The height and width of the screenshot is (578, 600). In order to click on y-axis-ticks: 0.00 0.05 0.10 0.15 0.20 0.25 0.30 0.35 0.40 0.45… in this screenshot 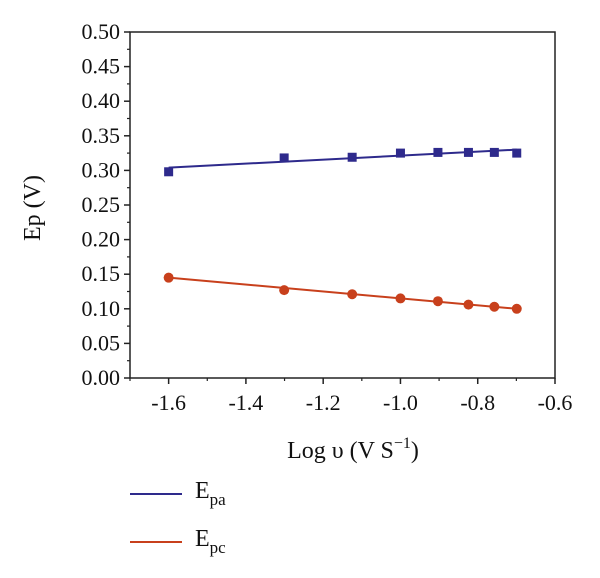, I will do `click(106, 204)`.